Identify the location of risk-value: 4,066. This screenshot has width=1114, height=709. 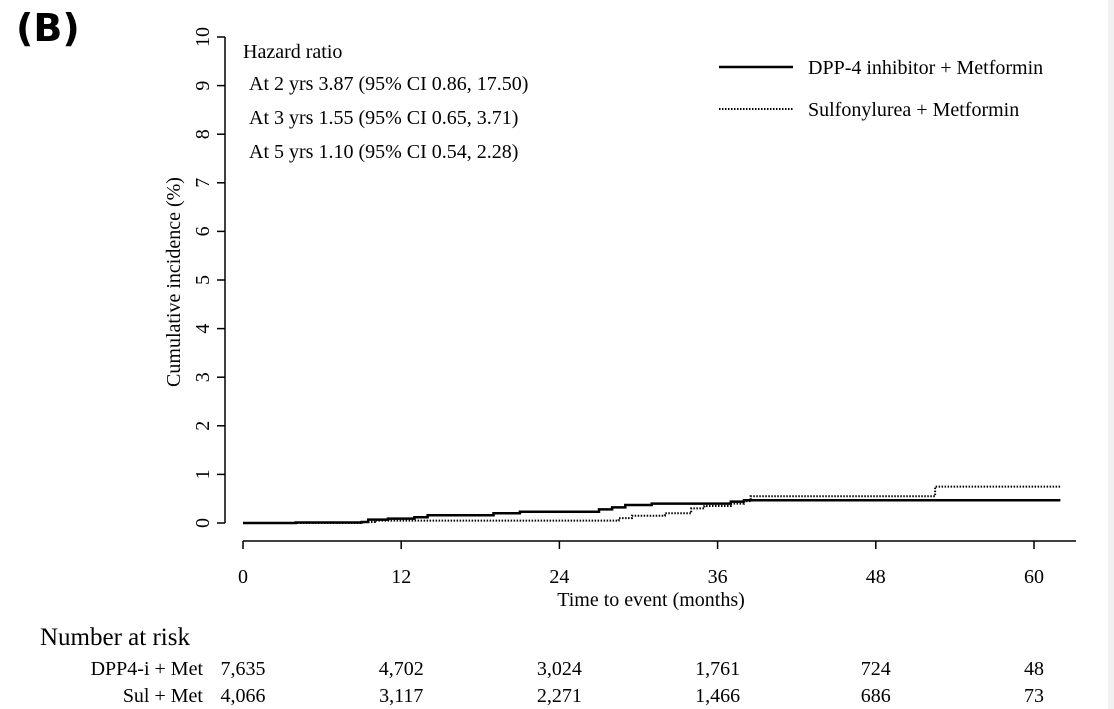
(243, 696).